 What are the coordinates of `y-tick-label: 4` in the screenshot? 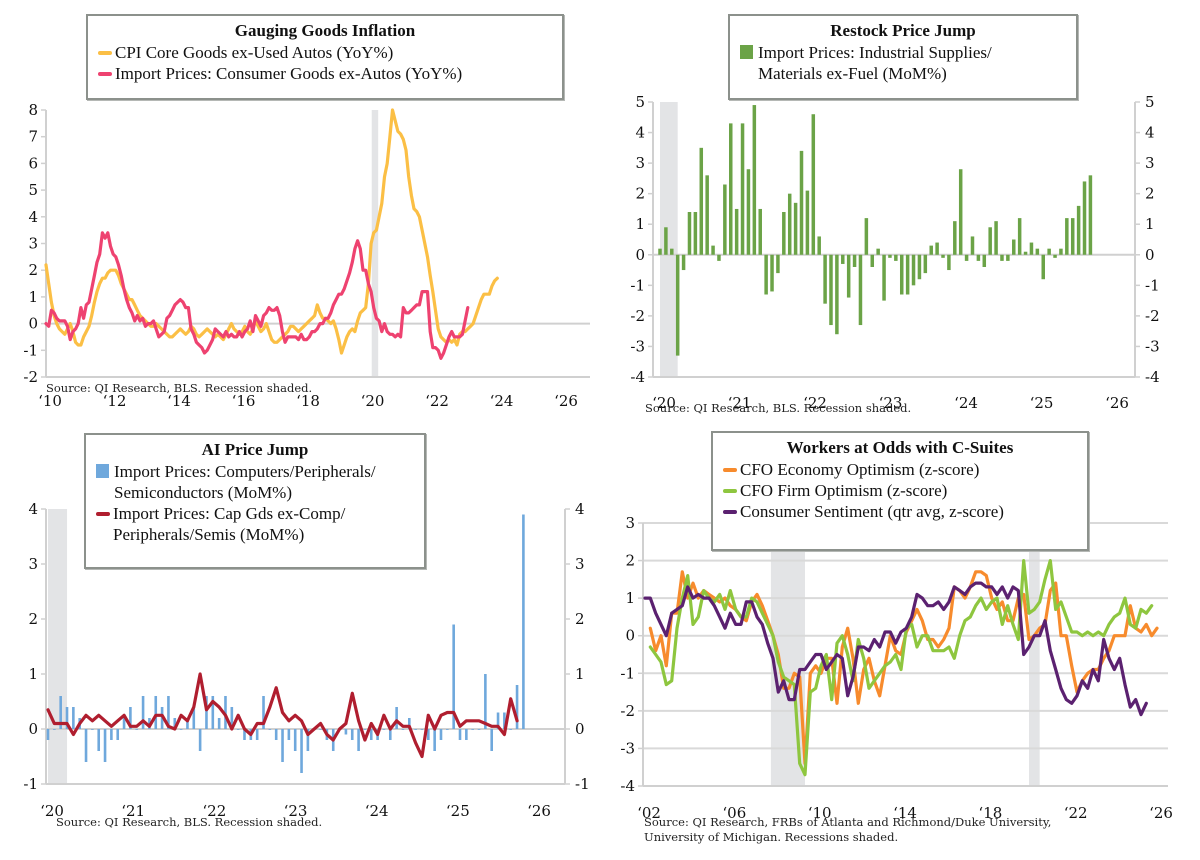 It's located at (640, 133).